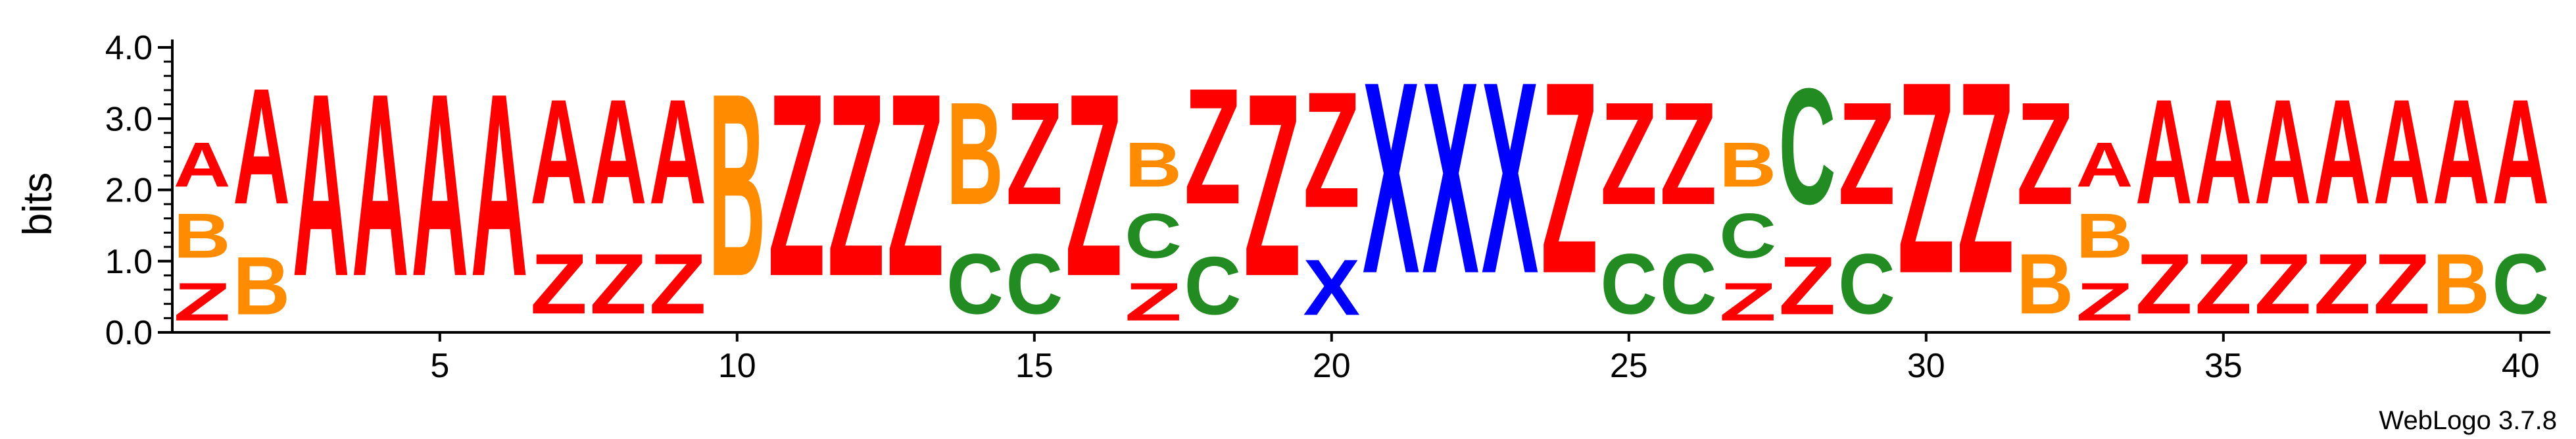 This screenshot has height=439, width=2576. I want to click on y-tick-label: 2.0, so click(129, 191).